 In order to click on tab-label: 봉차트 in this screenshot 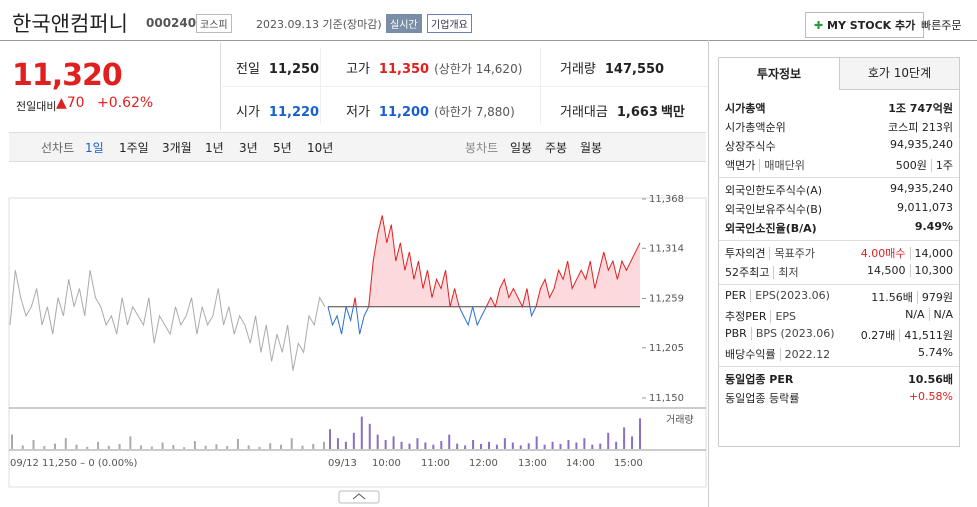, I will do `click(482, 148)`.